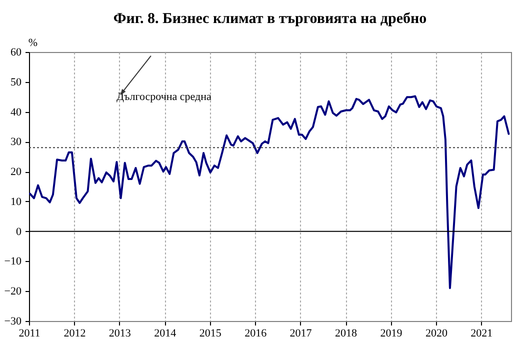 This screenshot has height=346, width=525. Describe the element at coordinates (301, 334) in the screenshot. I see `x-tick-label: 2017` at that location.